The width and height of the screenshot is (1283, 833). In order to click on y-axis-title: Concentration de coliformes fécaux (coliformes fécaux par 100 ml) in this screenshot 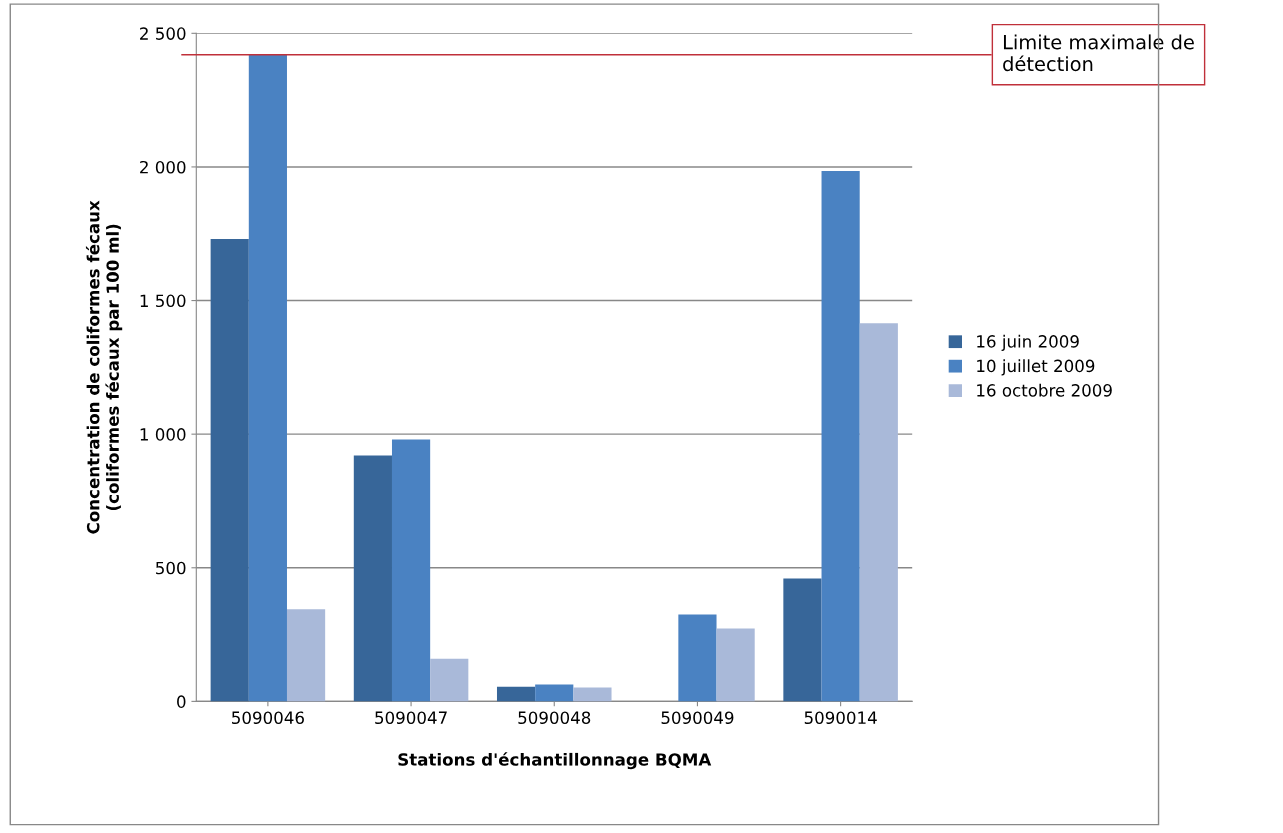, I will do `click(104, 367)`.